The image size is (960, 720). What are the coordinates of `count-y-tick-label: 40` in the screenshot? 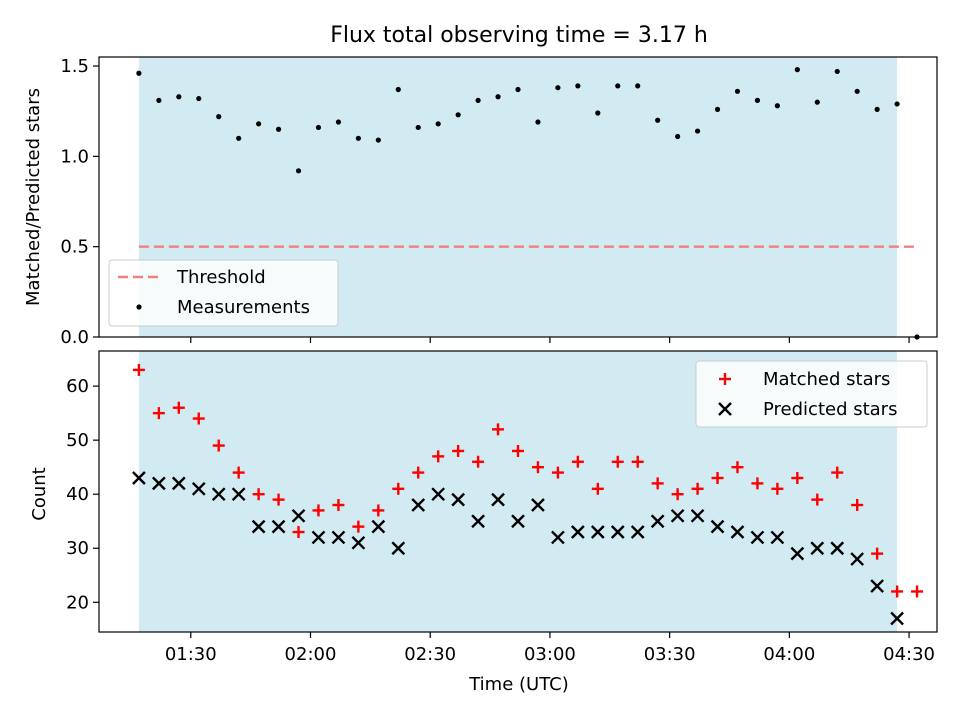 It's located at (77, 494).